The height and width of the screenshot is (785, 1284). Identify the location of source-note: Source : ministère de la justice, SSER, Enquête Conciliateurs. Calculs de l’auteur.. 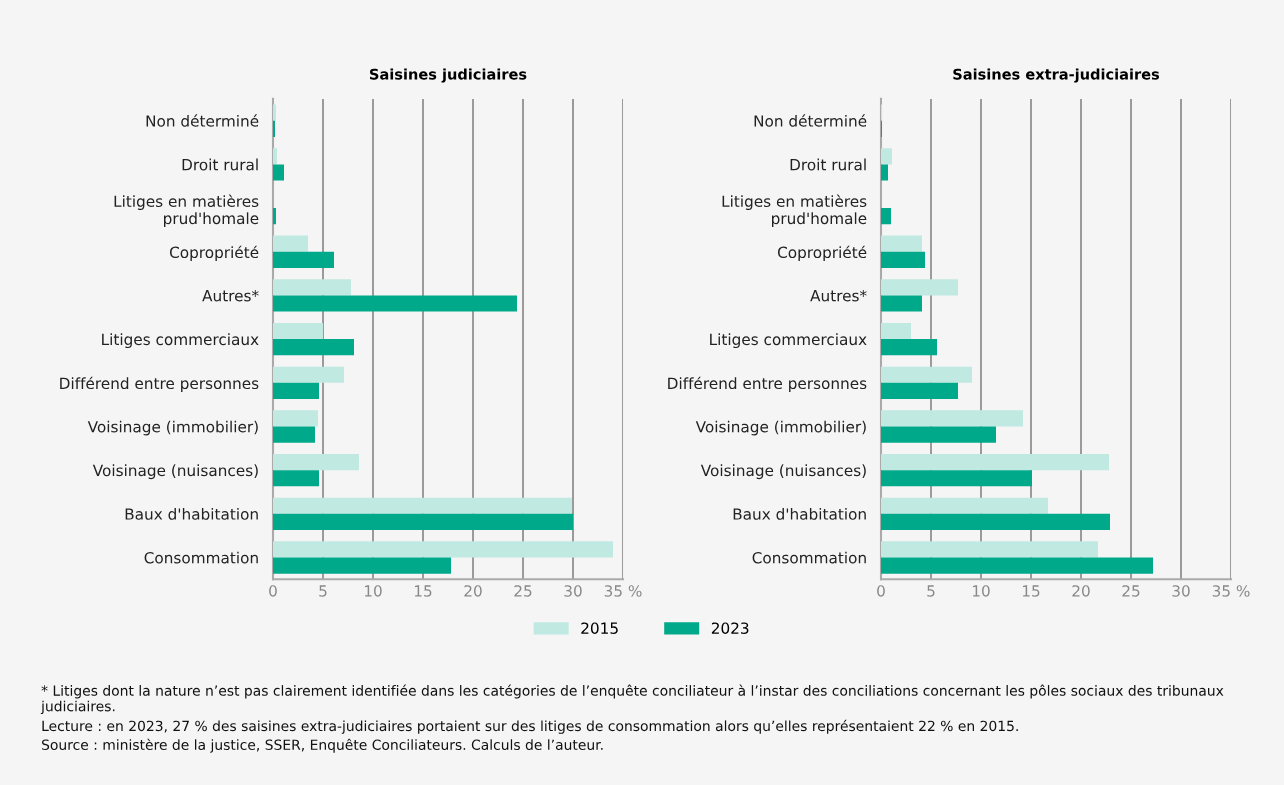
(322, 745).